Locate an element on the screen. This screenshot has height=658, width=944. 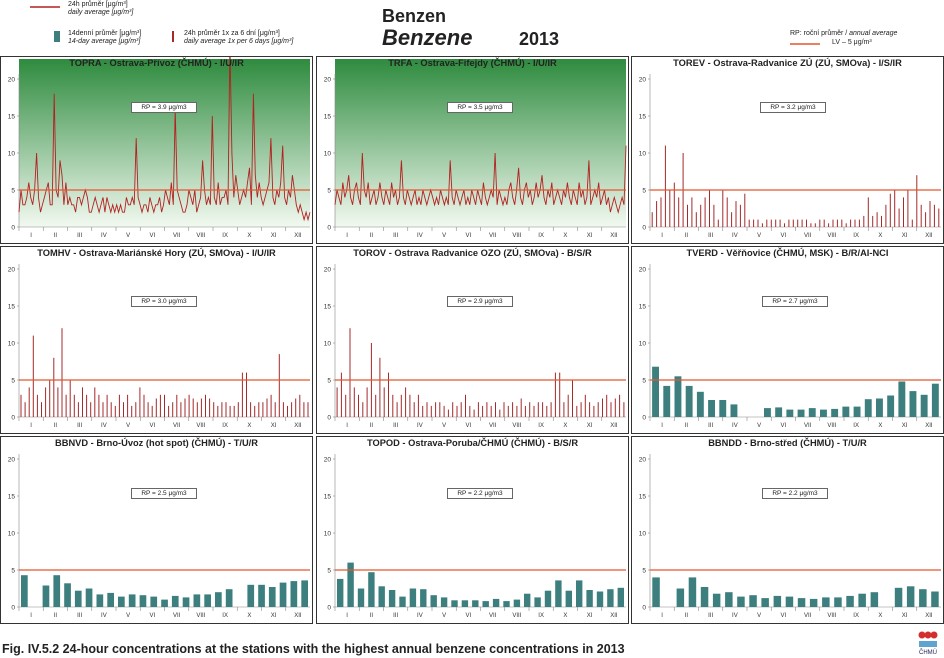
y-tick-label: 15 is located at coordinates (643, 117).